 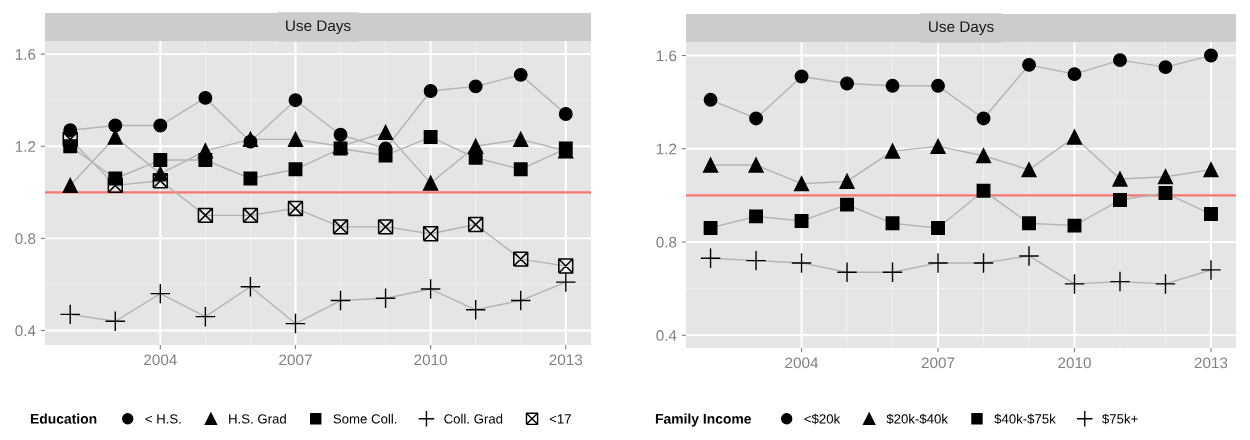 I want to click on legend-label: <17, so click(x=560, y=419).